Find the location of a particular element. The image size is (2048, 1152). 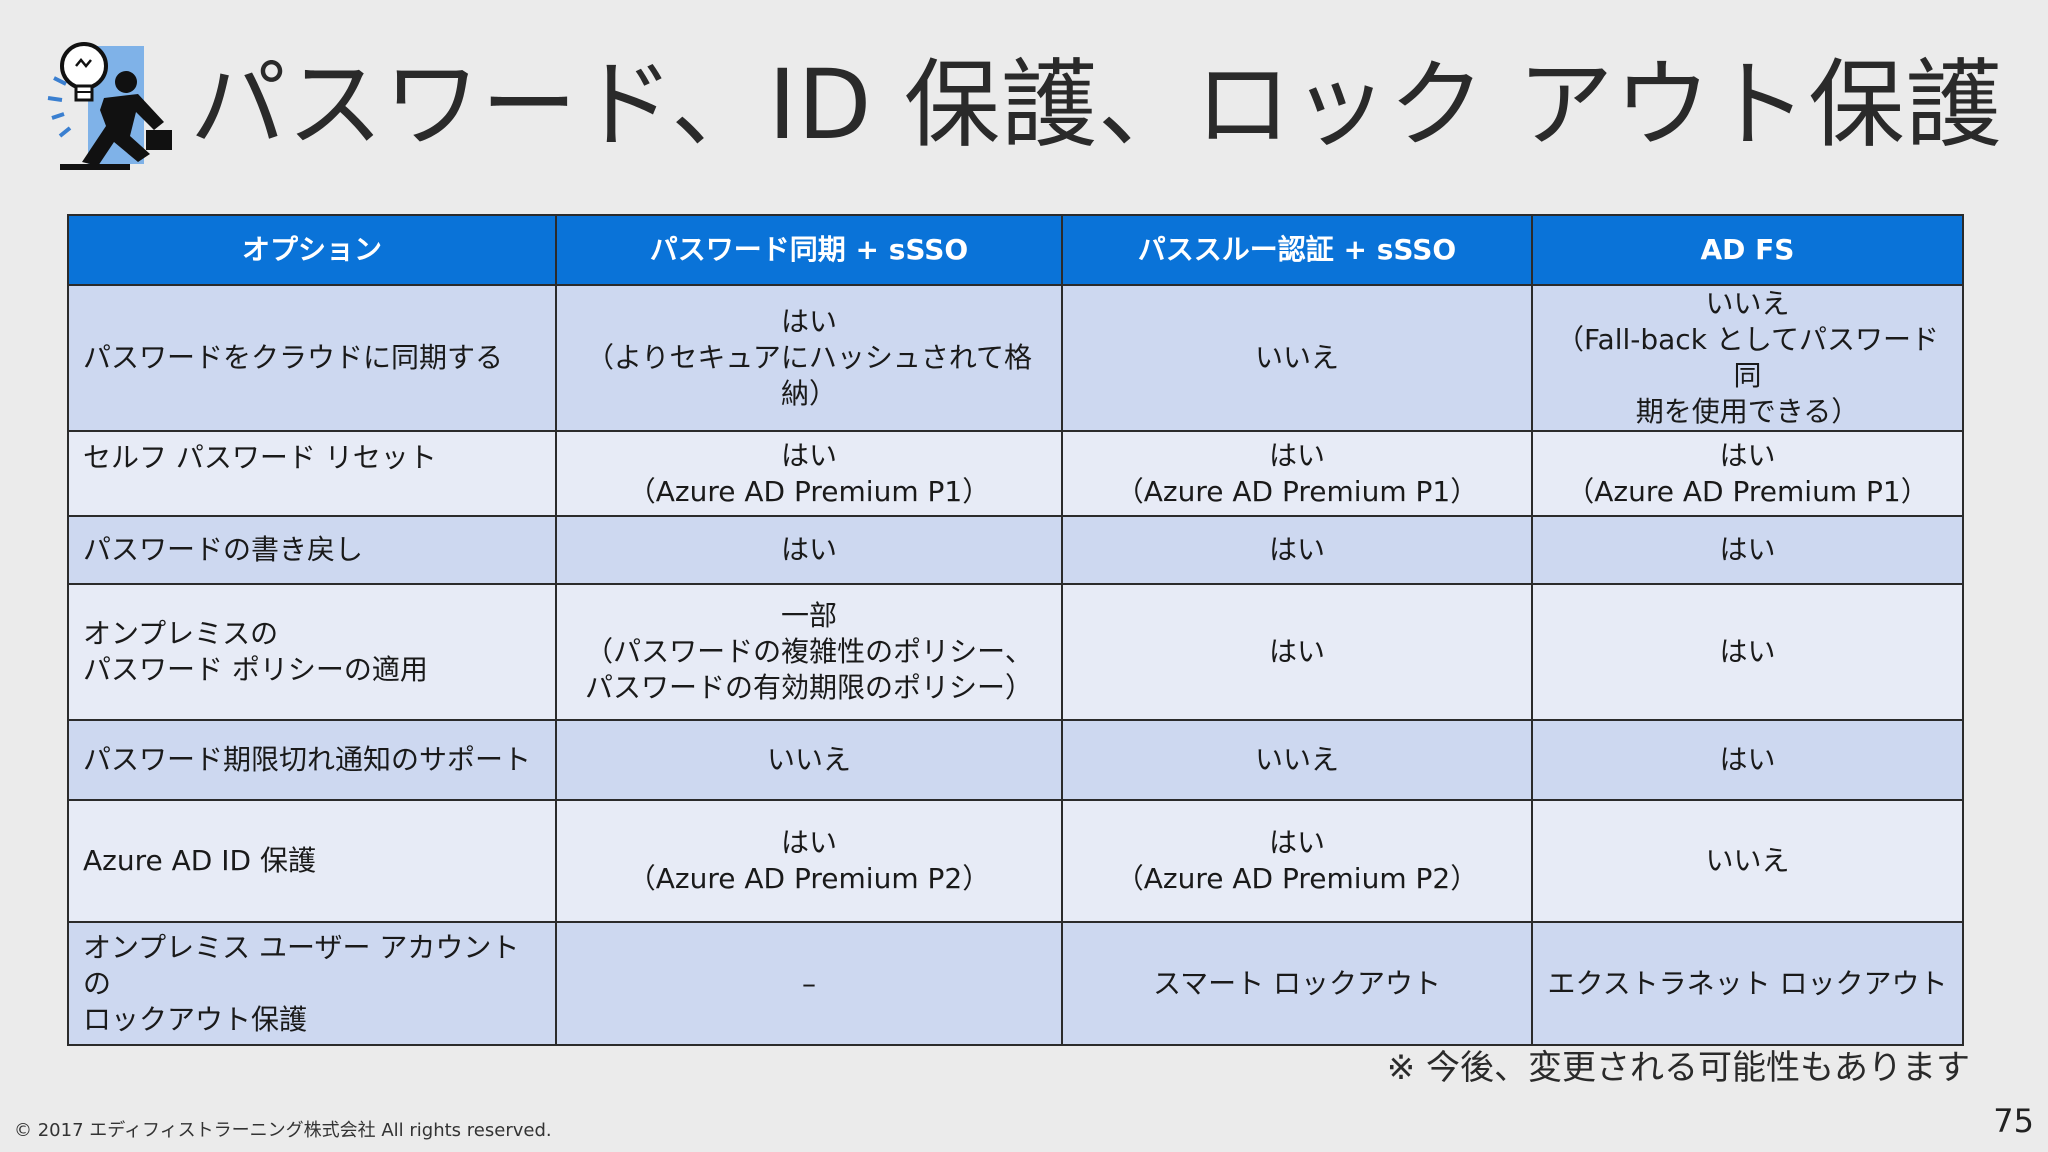

phs-cell: 一部 （パスワードの複雑性のポリシー、 パスワードの有効期限のポリシー） is located at coordinates (809, 652).